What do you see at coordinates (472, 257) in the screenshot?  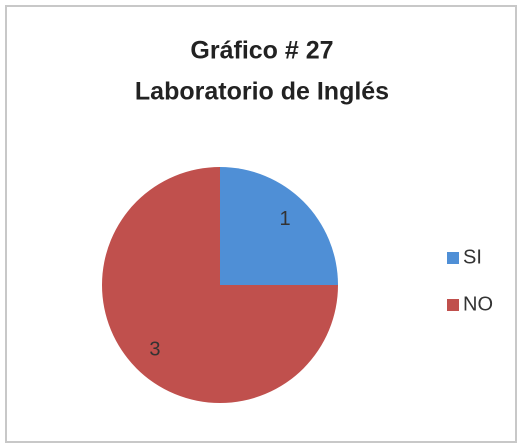 I see `legend-label: SI` at bounding box center [472, 257].